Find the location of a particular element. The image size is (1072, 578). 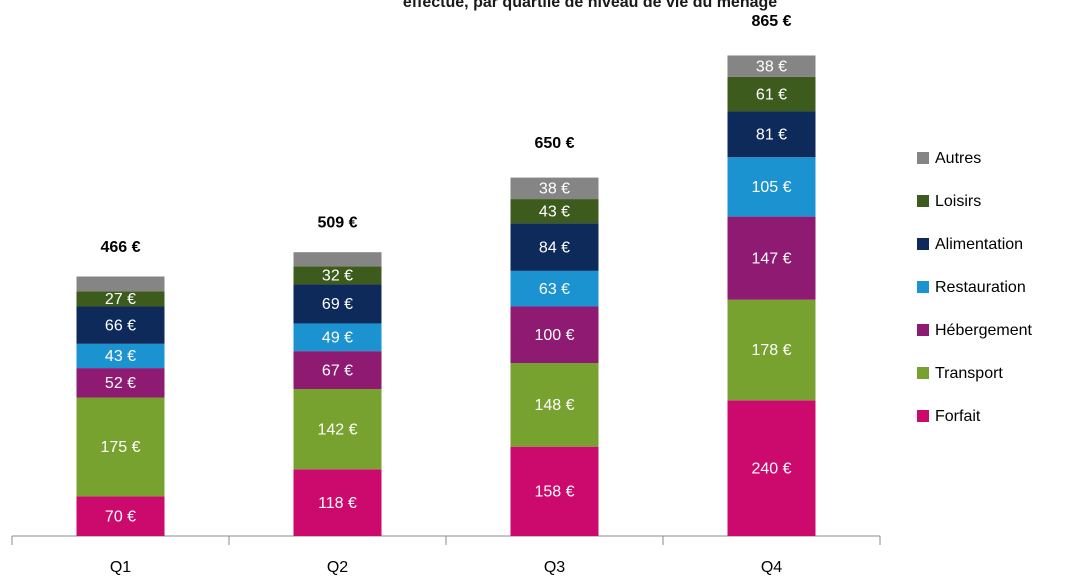

data-label: 100 € is located at coordinates (554, 335).